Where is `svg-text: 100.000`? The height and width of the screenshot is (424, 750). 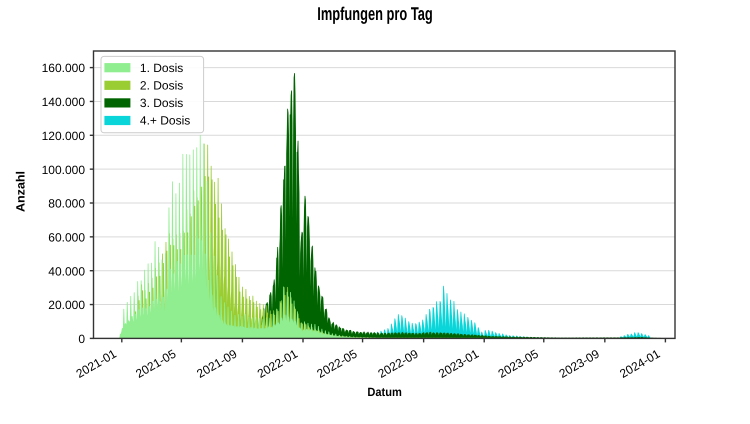 svg-text: 100.000 is located at coordinates (64, 170).